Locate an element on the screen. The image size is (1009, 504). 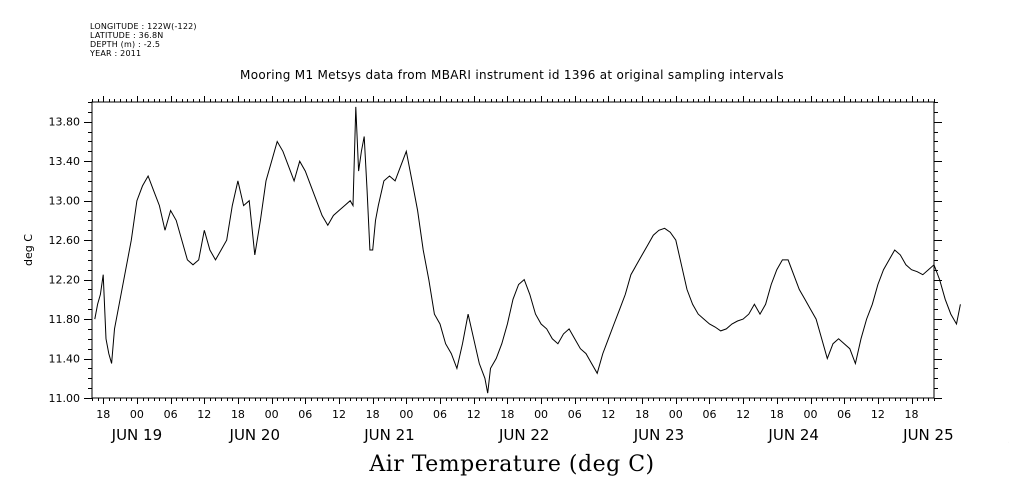
latitude-label: LATITUDE : 36.8N is located at coordinates (127, 35).